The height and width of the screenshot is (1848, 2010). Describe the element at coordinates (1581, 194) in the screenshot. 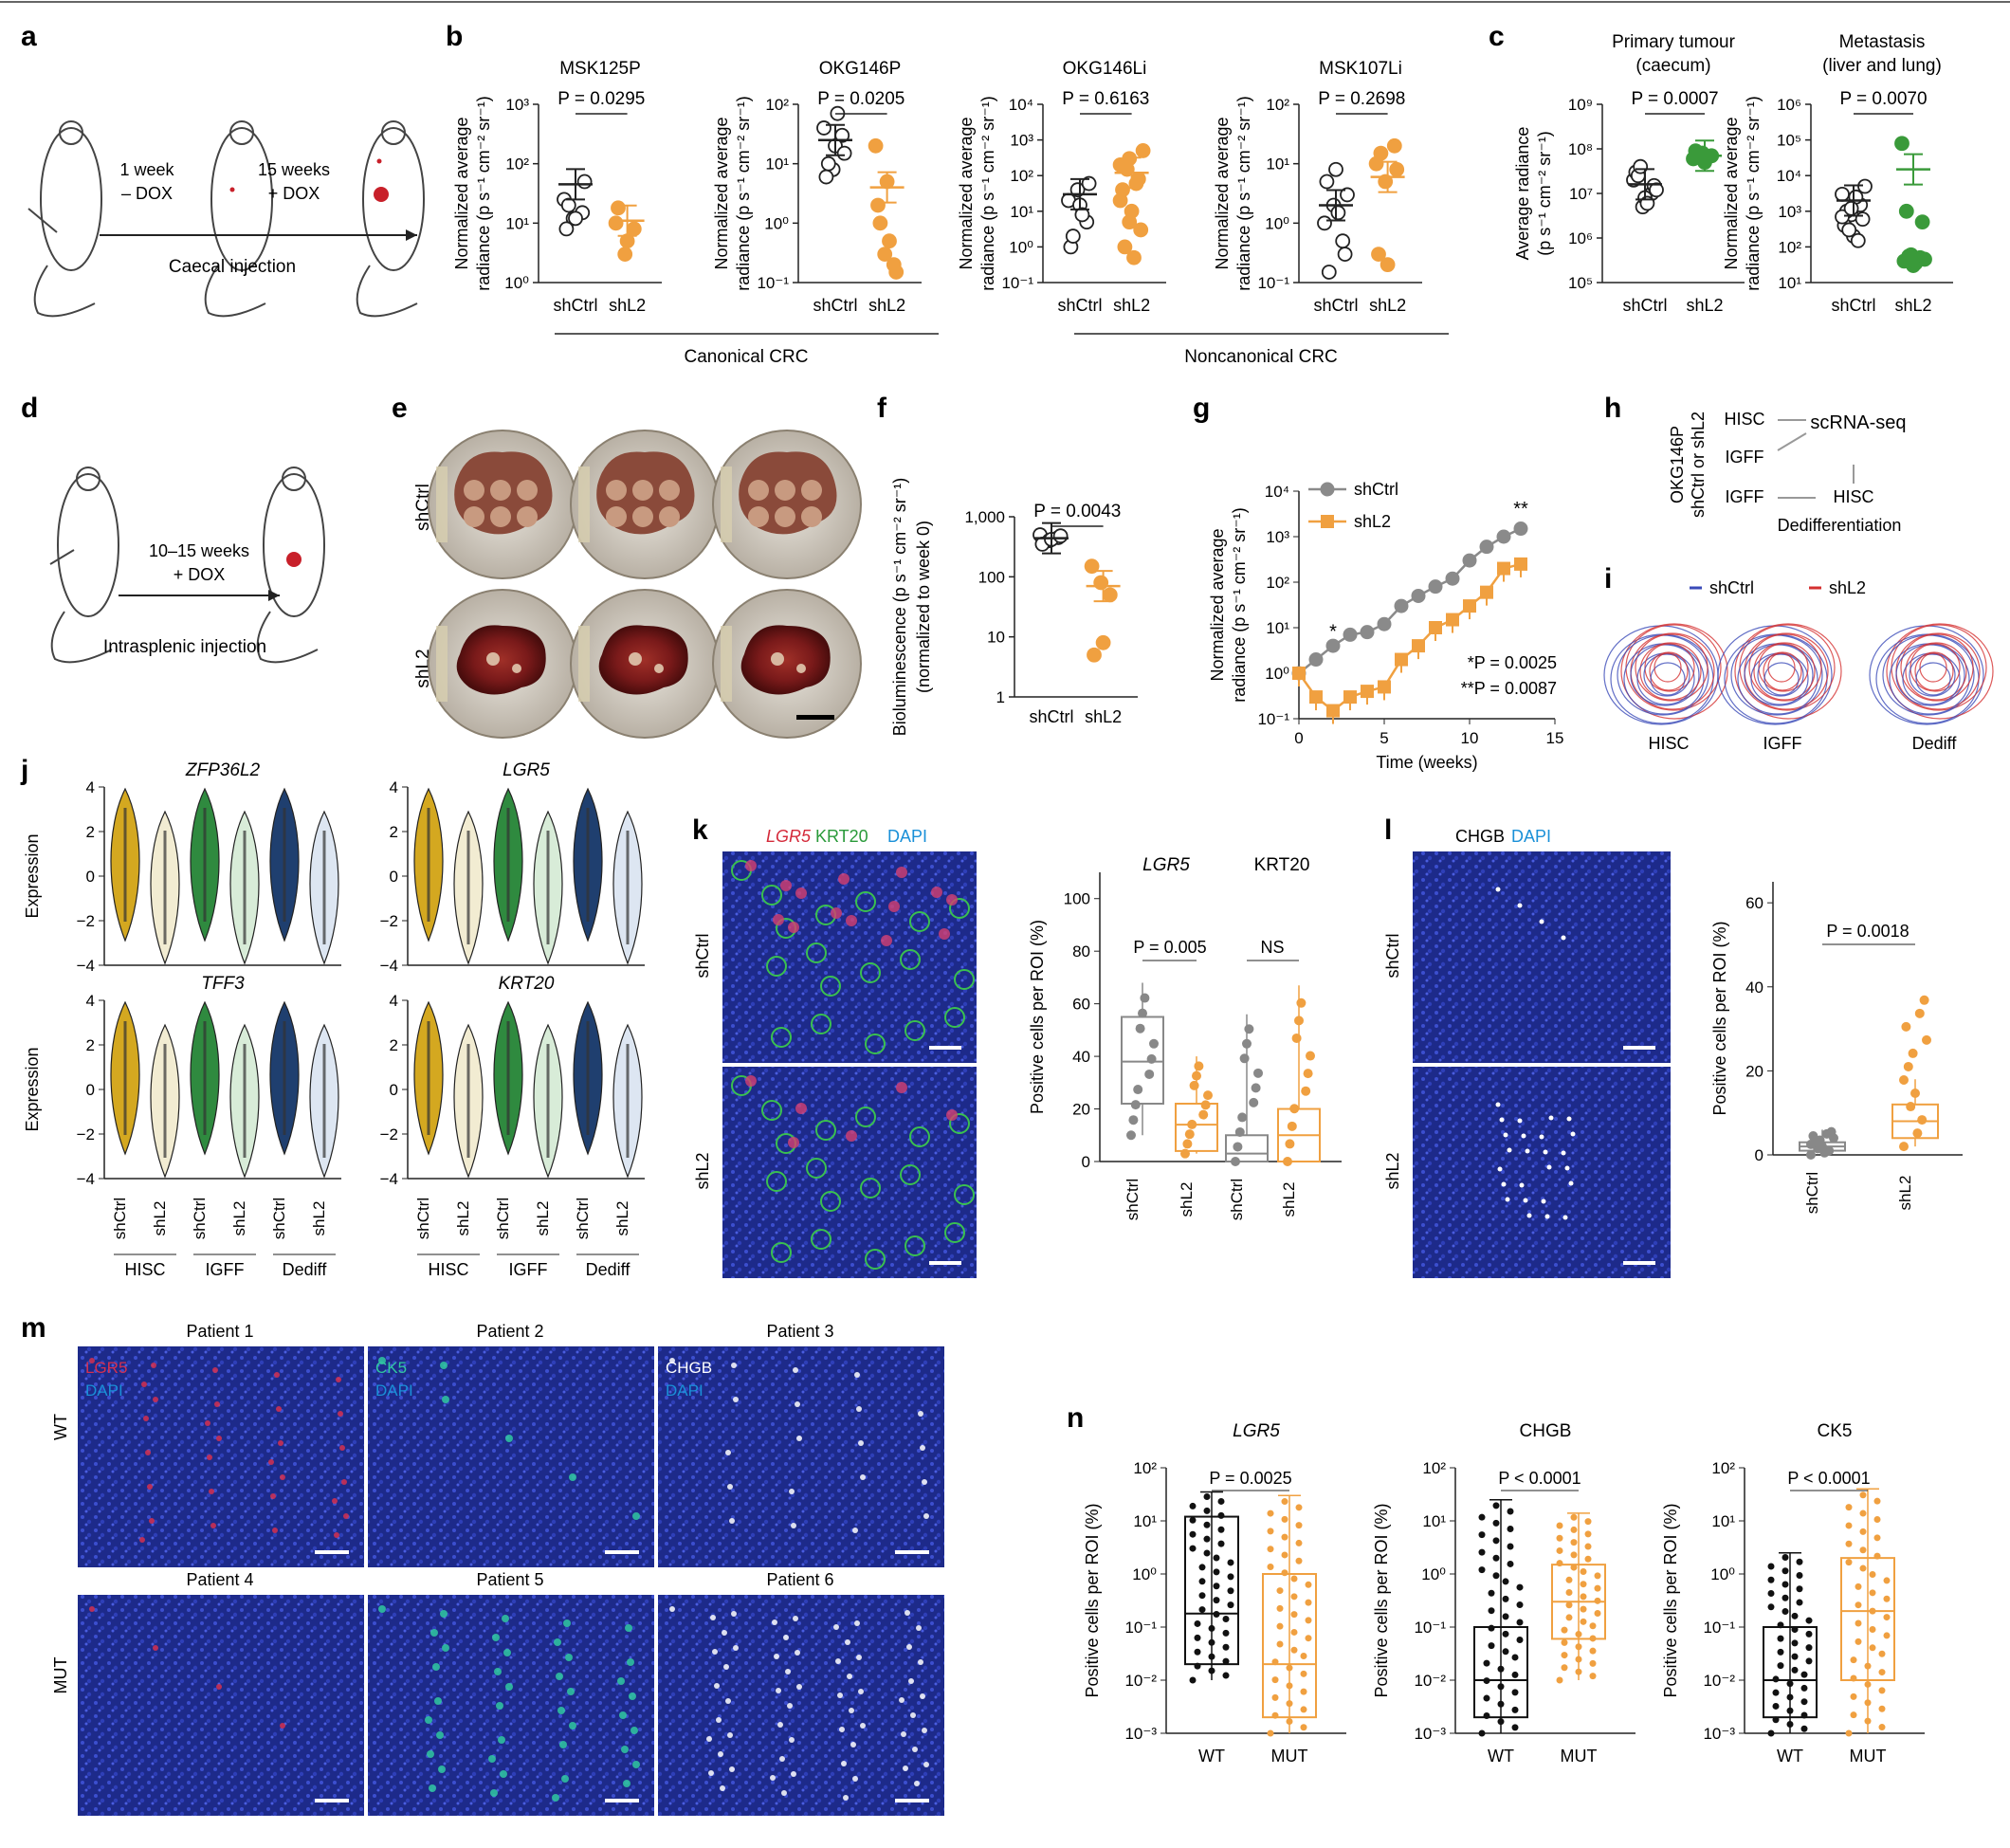

I see `y-tick-label: 10⁷` at that location.